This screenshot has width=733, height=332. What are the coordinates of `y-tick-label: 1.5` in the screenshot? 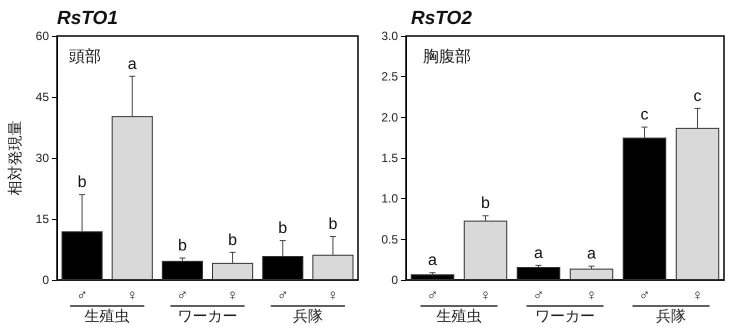 It's located at (389, 158).